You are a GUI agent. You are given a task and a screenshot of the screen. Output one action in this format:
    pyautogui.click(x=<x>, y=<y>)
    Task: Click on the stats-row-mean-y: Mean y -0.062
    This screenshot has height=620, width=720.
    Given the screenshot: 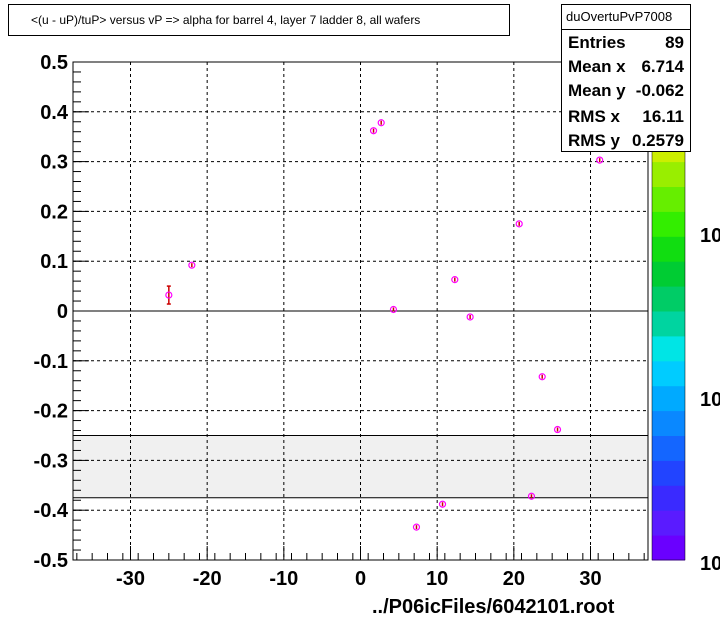 What is the action you would take?
    pyautogui.click(x=626, y=93)
    